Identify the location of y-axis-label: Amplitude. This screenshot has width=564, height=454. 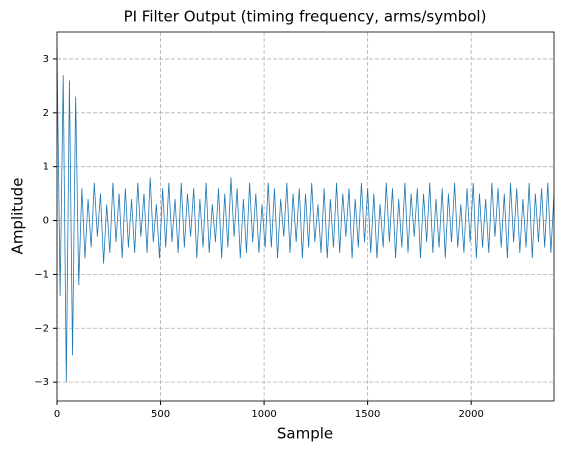
(18, 216).